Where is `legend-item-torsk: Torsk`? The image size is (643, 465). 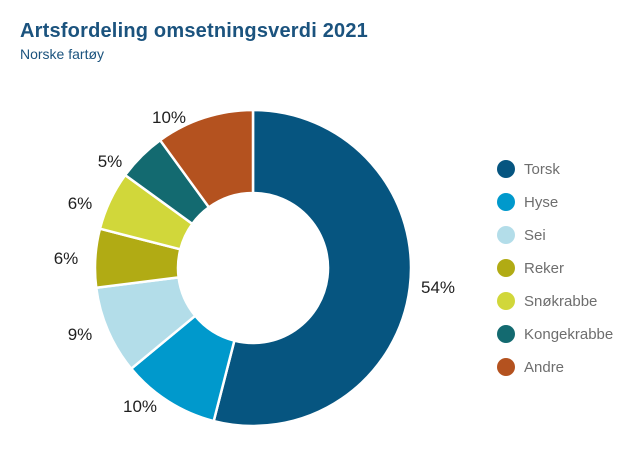 legend-item-torsk: Torsk is located at coordinates (555, 169).